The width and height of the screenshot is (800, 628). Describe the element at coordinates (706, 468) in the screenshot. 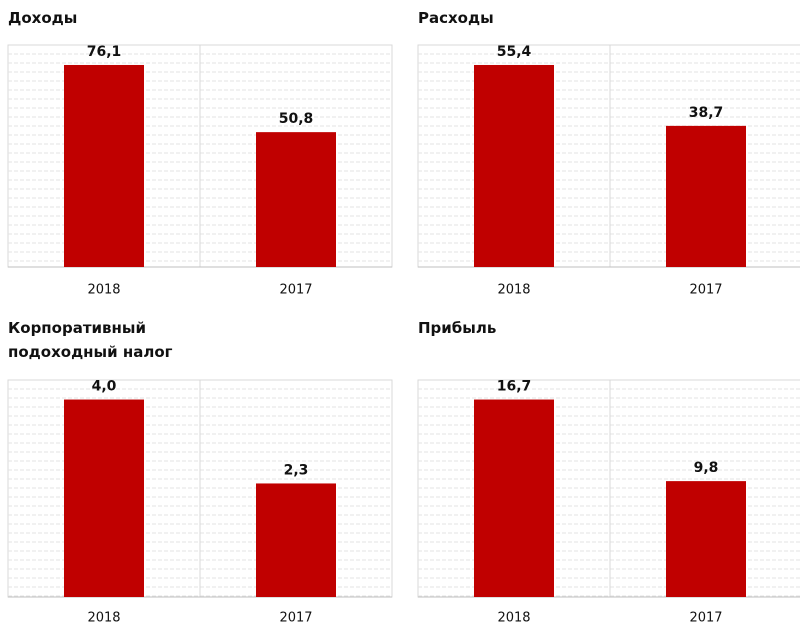

I see `value-label: 9,8` at that location.